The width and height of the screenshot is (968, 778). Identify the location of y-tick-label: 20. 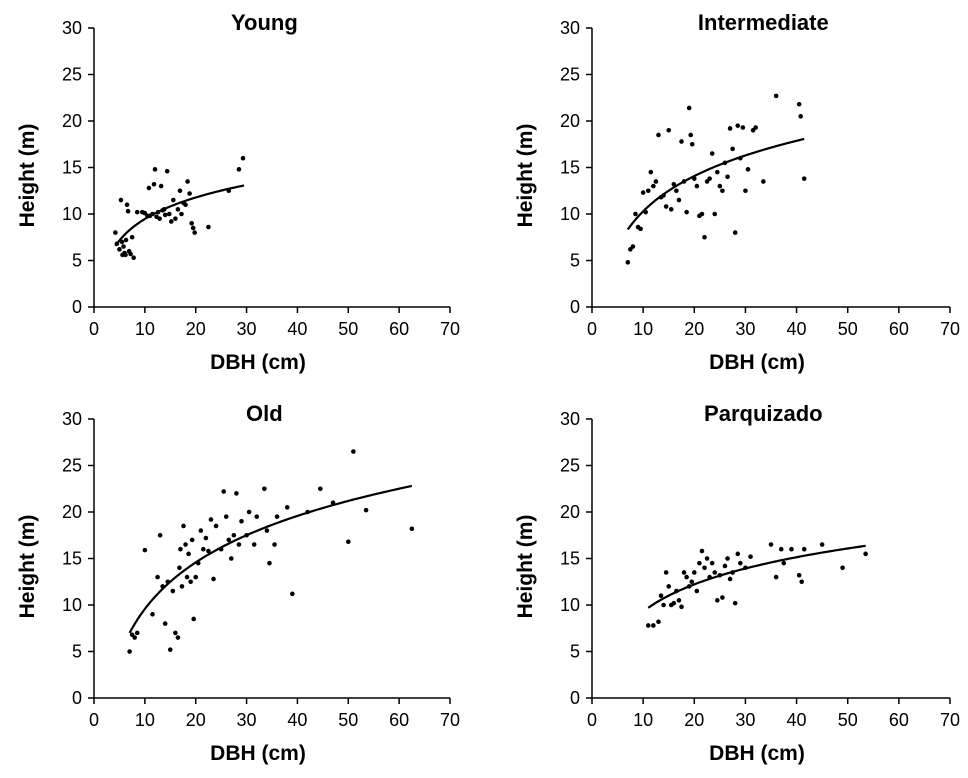
(570, 121).